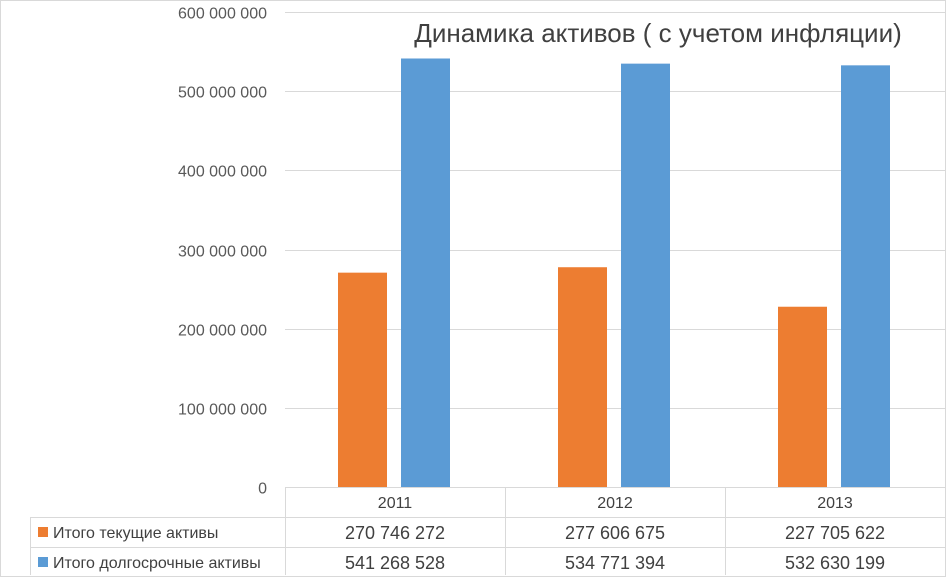  Describe the element at coordinates (658, 33) in the screenshot. I see `chart-title: Динамика активов ( с учетом инфляции)` at that location.